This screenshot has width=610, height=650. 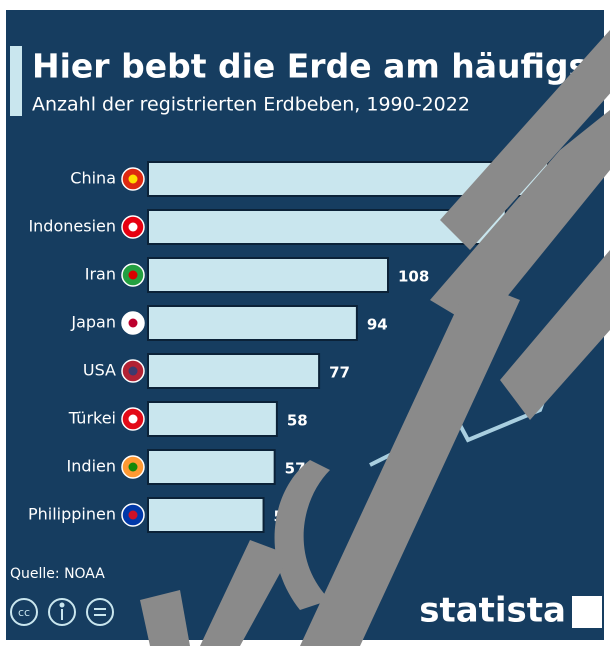 I want to click on category-label: Iran, so click(x=100, y=274).